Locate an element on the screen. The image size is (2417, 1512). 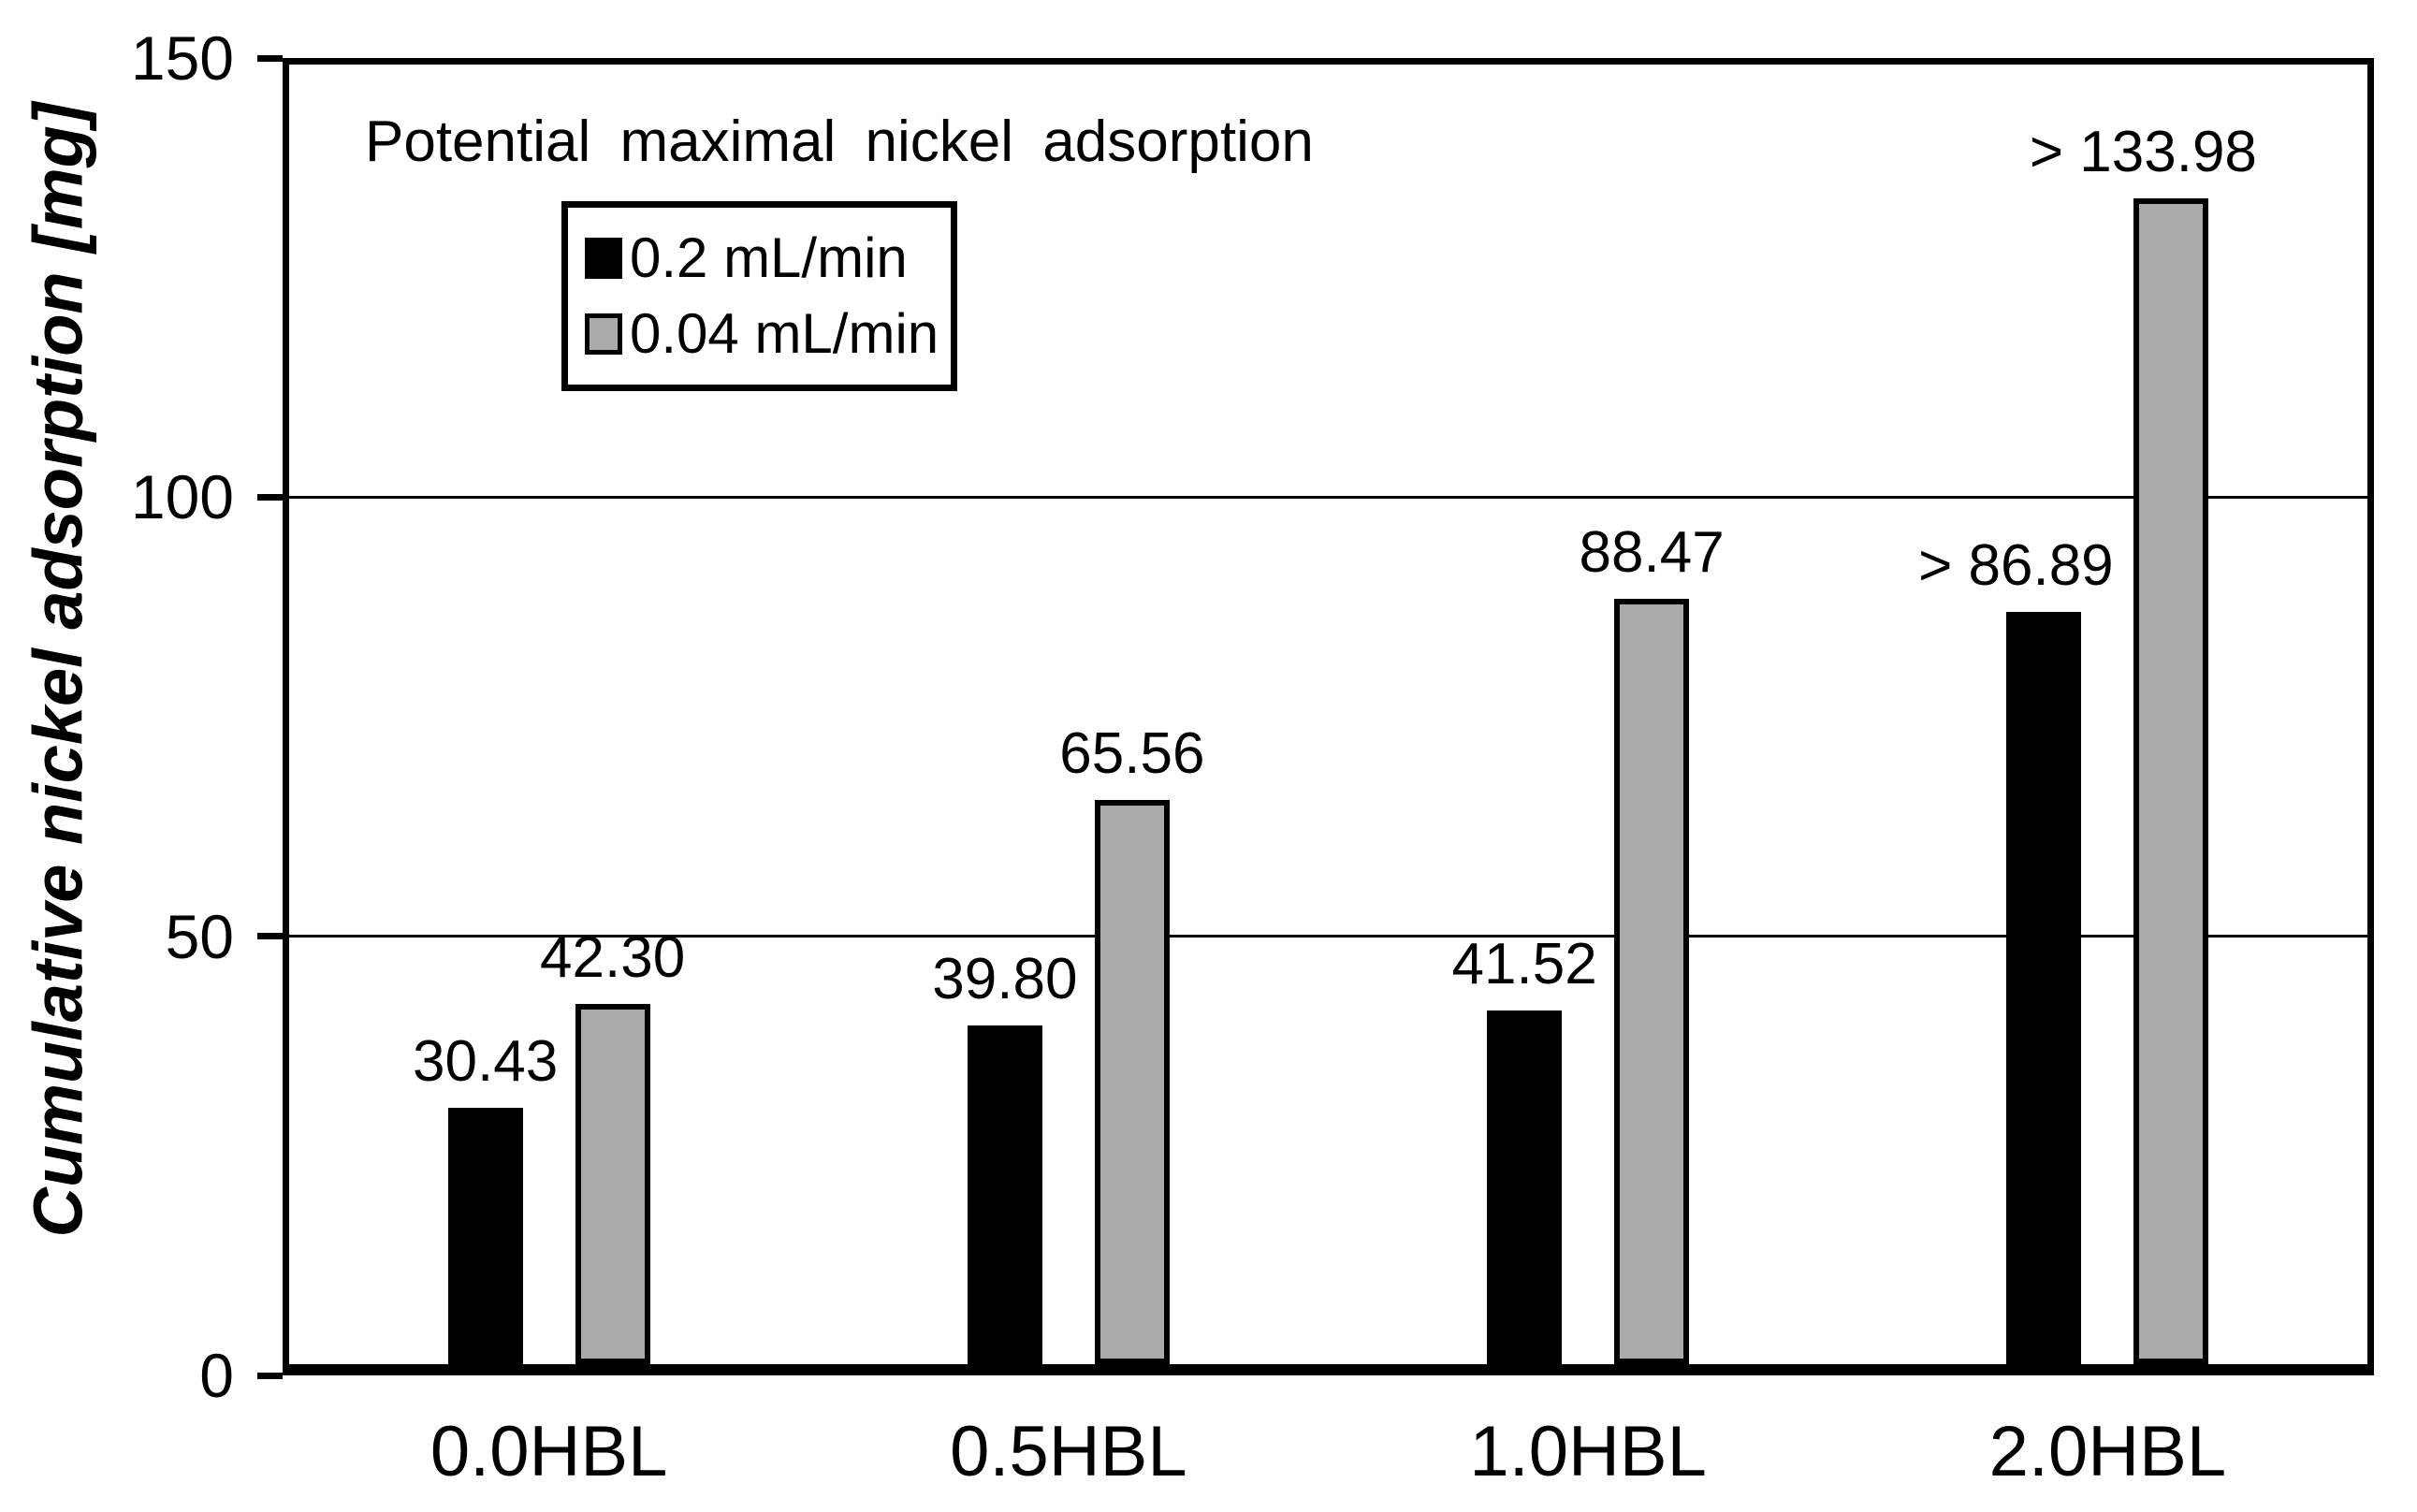
bar-1.0HBL-0.2-mL-min is located at coordinates (1525, 1187).